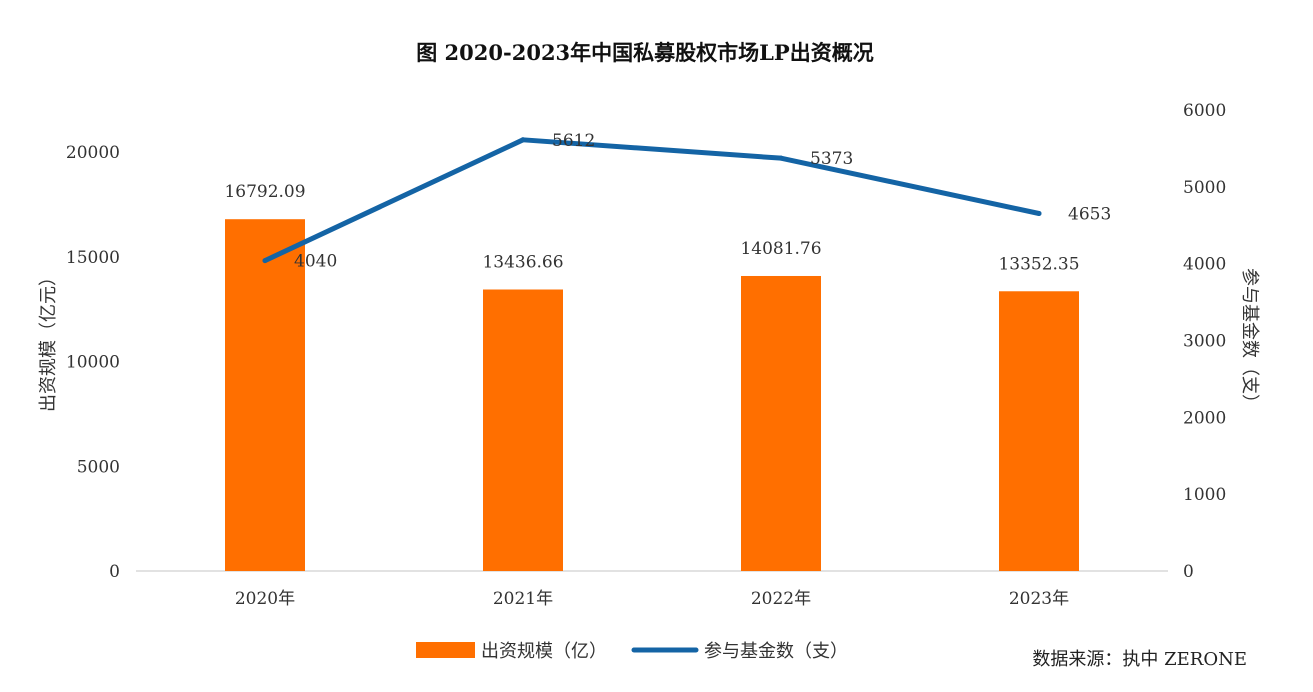  What do you see at coordinates (1038, 264) in the screenshot?
I see `bar-data-label: 13352.35` at bounding box center [1038, 264].